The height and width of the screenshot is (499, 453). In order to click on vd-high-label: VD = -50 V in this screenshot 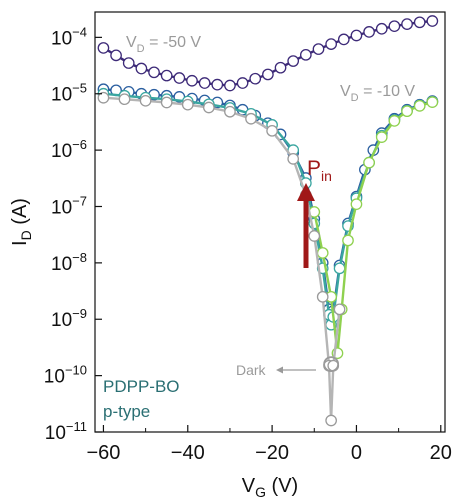, I will do `click(163, 44)`.